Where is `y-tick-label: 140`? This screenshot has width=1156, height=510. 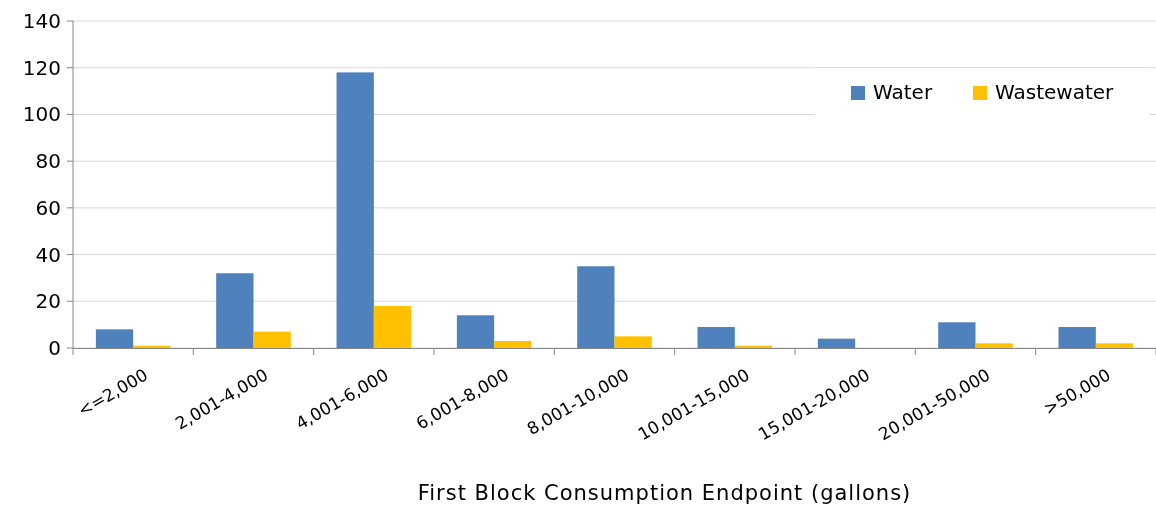 y-tick-label: 140 is located at coordinates (41, 21).